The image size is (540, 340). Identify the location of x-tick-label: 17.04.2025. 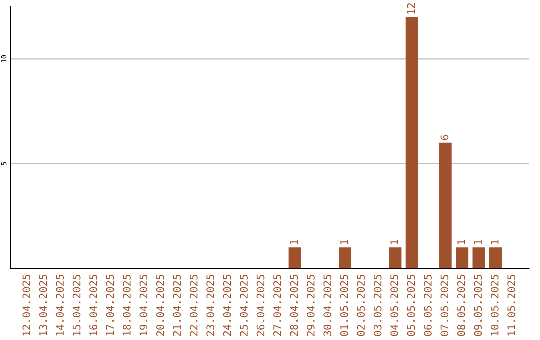
(110, 305).